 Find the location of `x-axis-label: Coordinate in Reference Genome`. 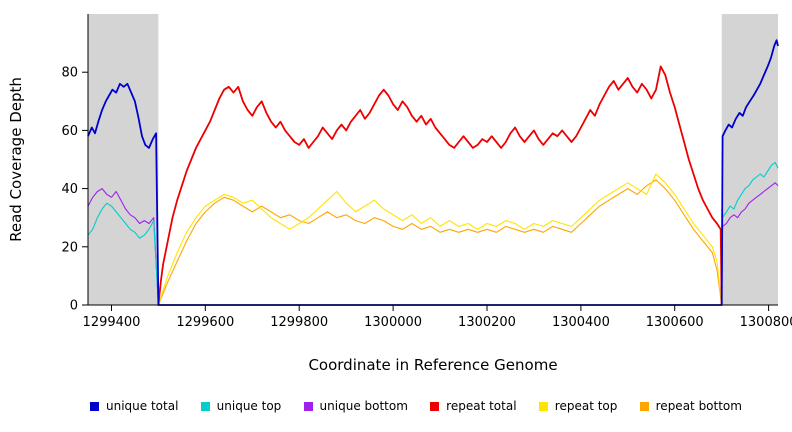

x-axis-label: Coordinate in Reference Genome is located at coordinates (433, 365).